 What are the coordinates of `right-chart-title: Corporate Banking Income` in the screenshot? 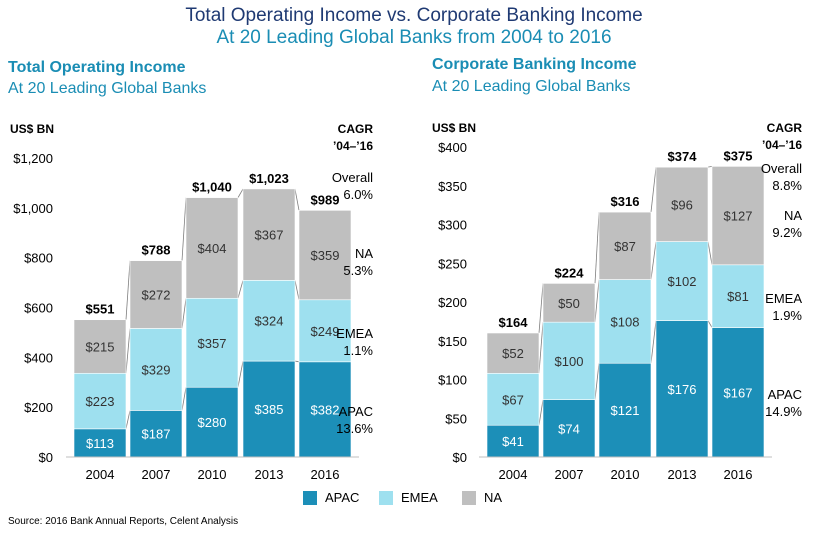 It's located at (534, 64).